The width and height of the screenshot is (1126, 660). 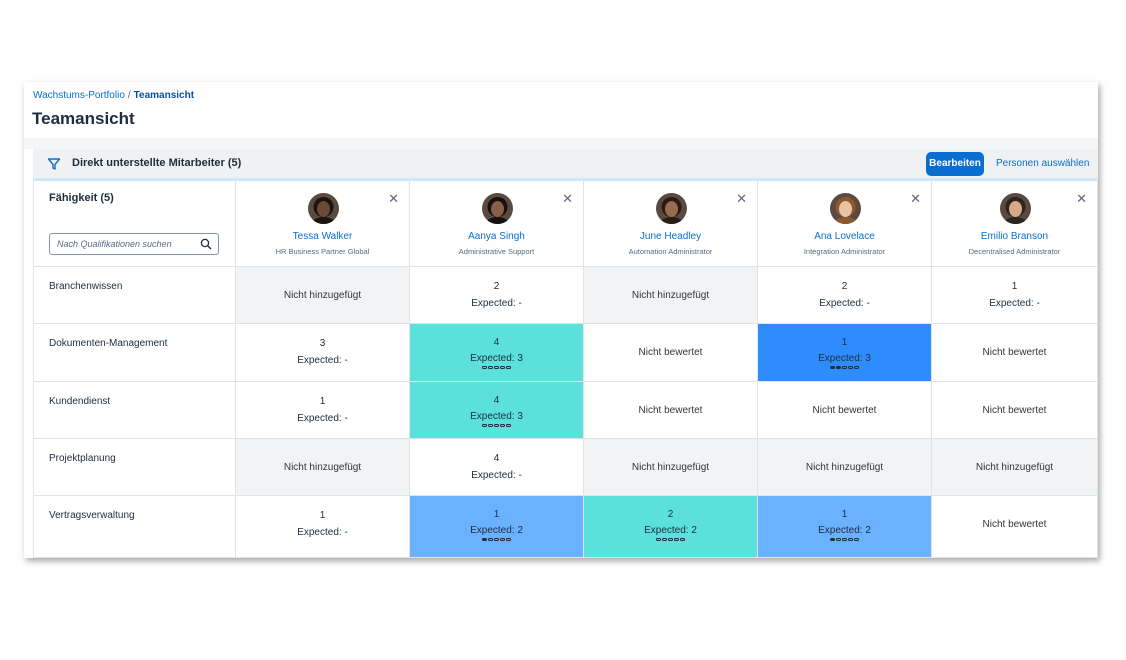 I want to click on person-name: Emilio Branson, so click(x=1014, y=236).